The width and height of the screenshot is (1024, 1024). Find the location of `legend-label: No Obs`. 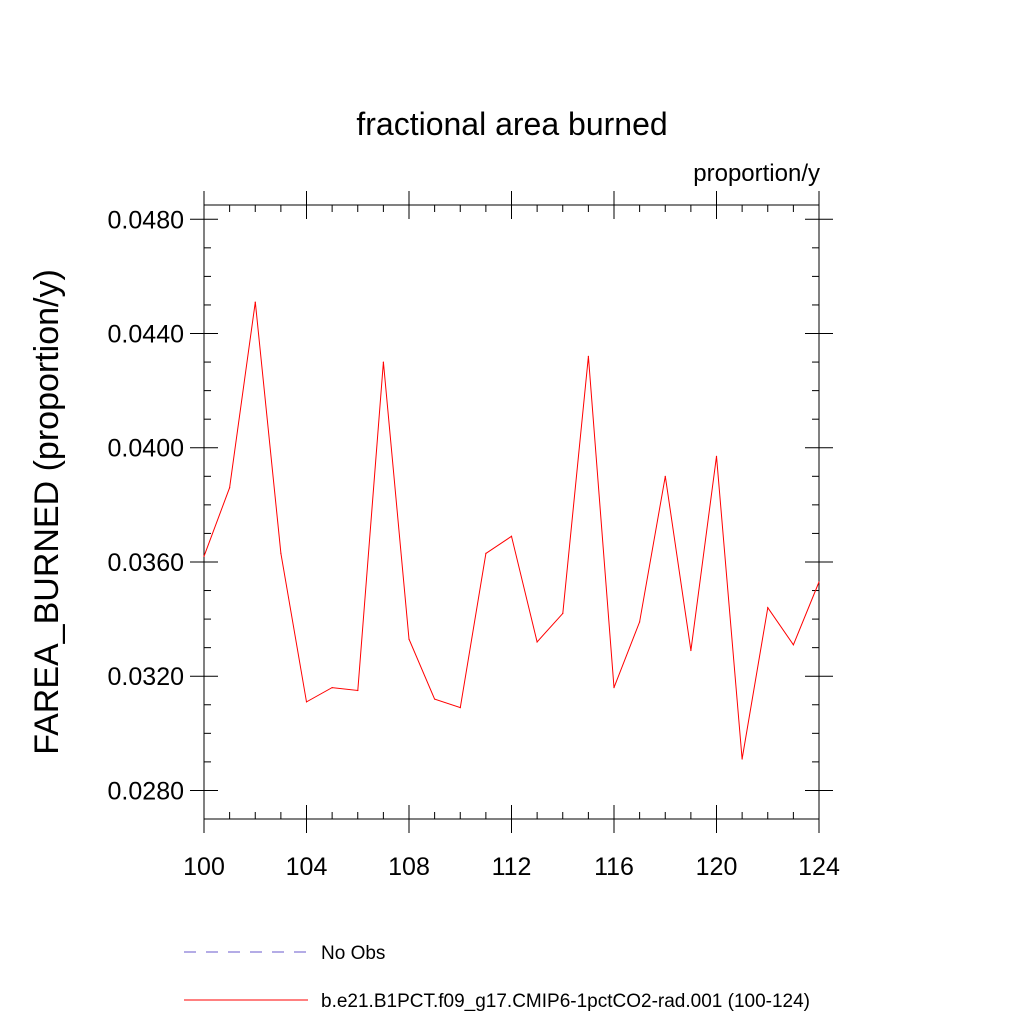

legend-label: No Obs is located at coordinates (353, 953).